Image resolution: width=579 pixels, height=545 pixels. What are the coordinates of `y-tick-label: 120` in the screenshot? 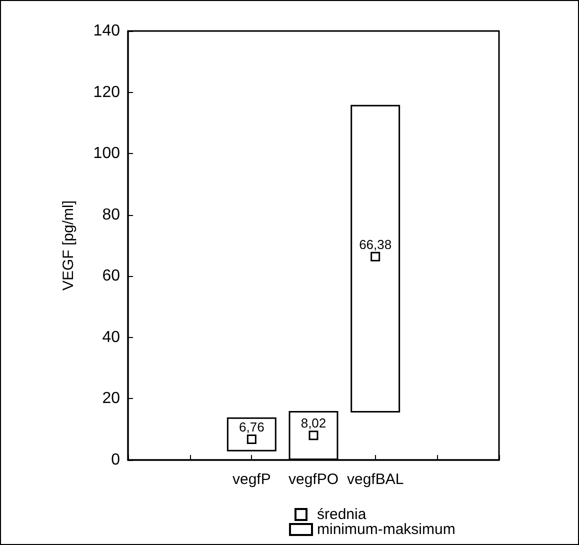 It's located at (106, 92).